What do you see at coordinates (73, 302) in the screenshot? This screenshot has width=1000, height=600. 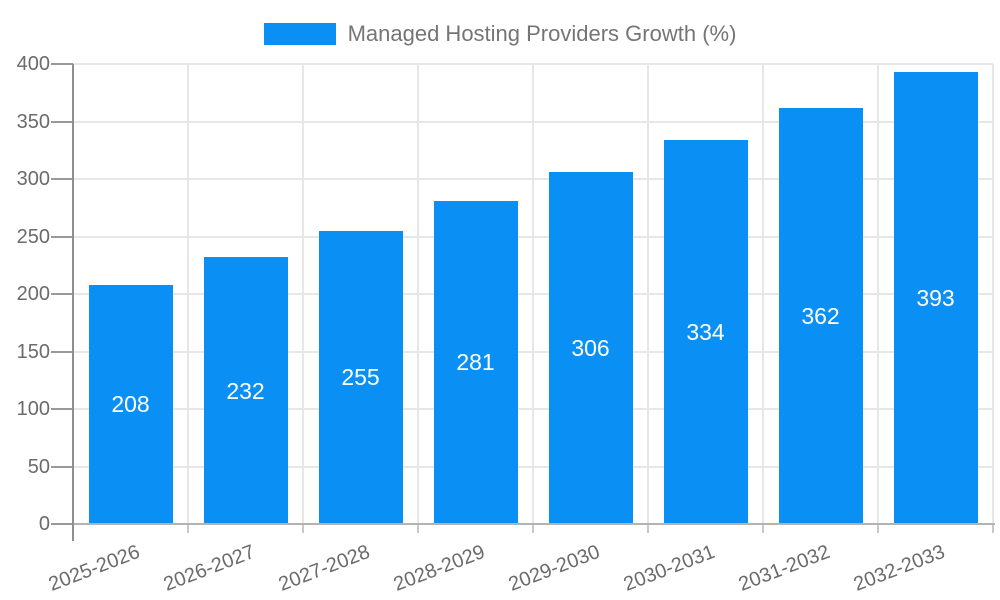 I see `y-axis-line` at bounding box center [73, 302].